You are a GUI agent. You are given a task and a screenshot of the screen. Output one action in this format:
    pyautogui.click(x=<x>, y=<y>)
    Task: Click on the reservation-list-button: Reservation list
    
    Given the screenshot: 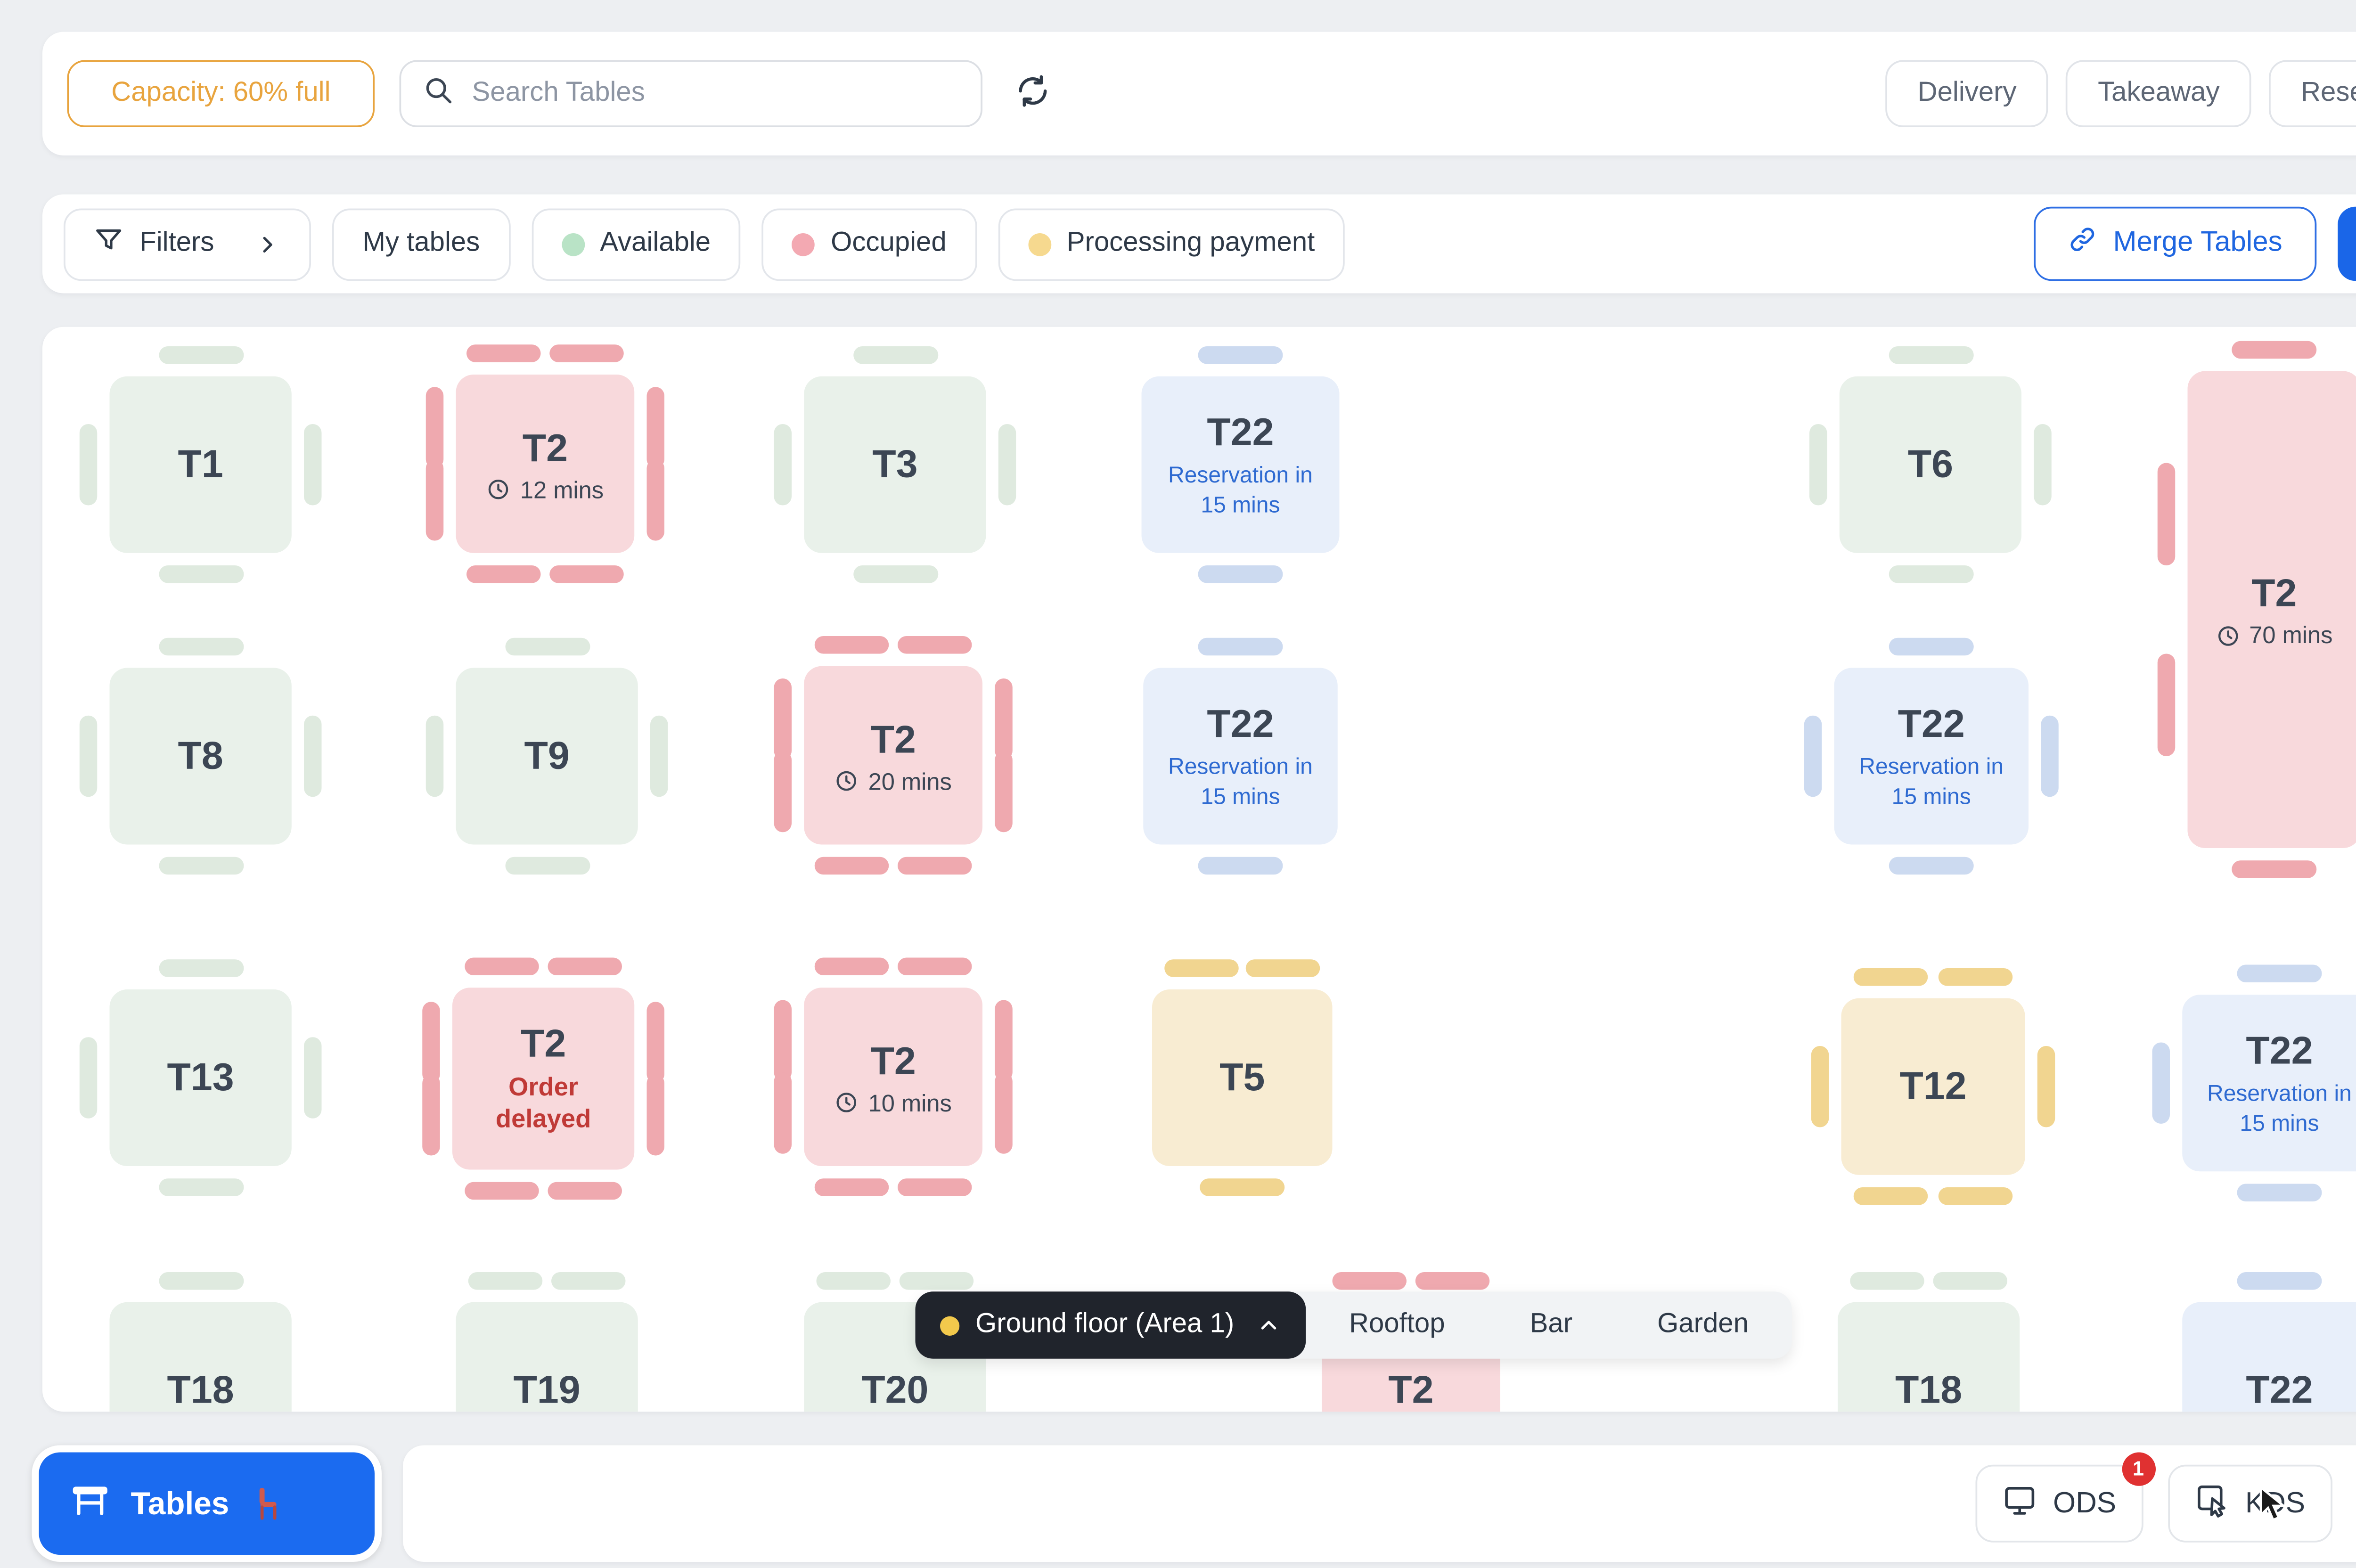 What is the action you would take?
    pyautogui.click(x=2346, y=244)
    